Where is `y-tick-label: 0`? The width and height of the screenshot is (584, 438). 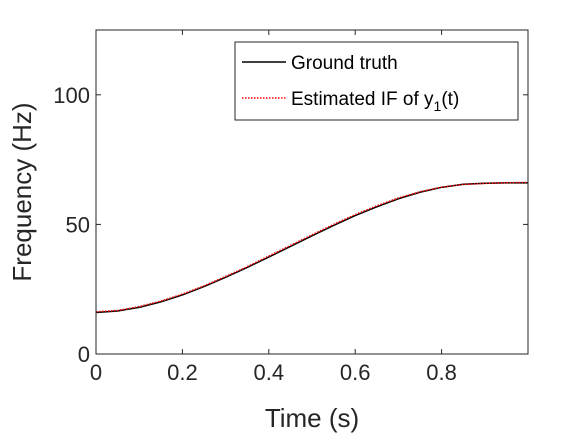 y-tick-label: 0 is located at coordinates (84, 354).